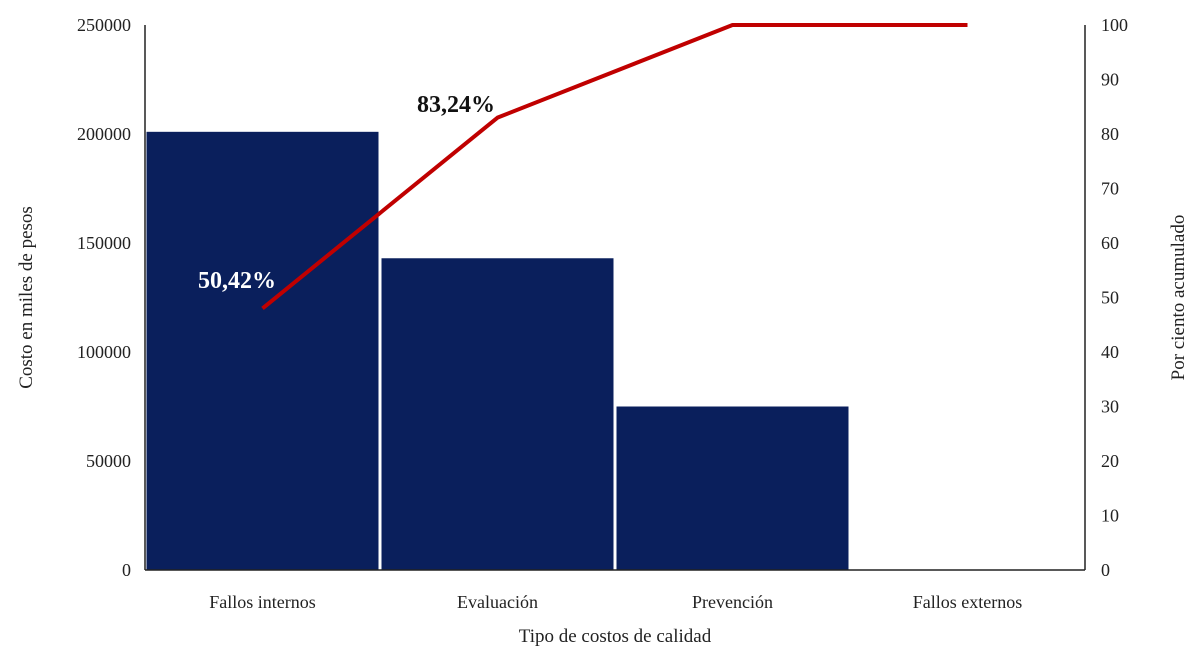  I want to click on x-axis-title: Tipo de costos de calidad, so click(615, 636).